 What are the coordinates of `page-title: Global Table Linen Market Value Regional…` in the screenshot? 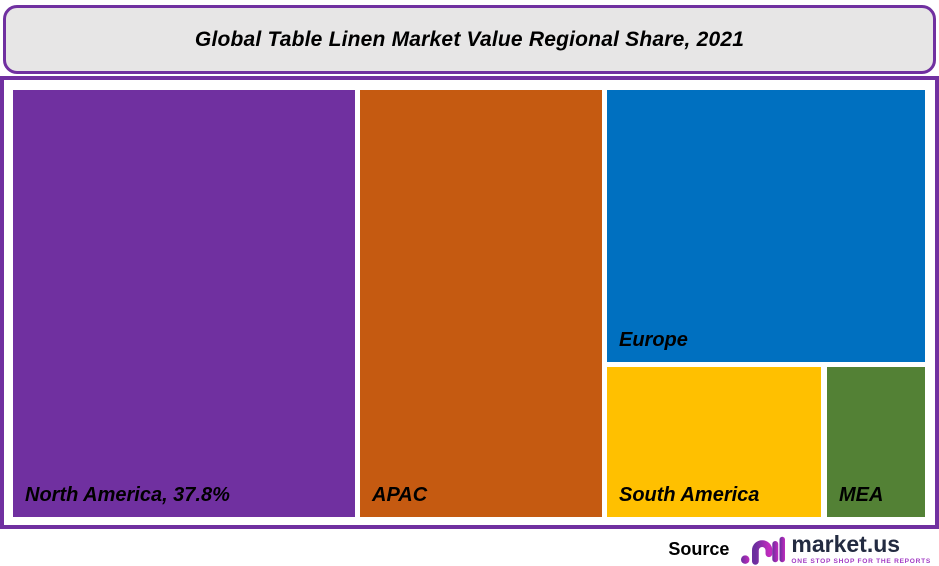 It's located at (469, 39).